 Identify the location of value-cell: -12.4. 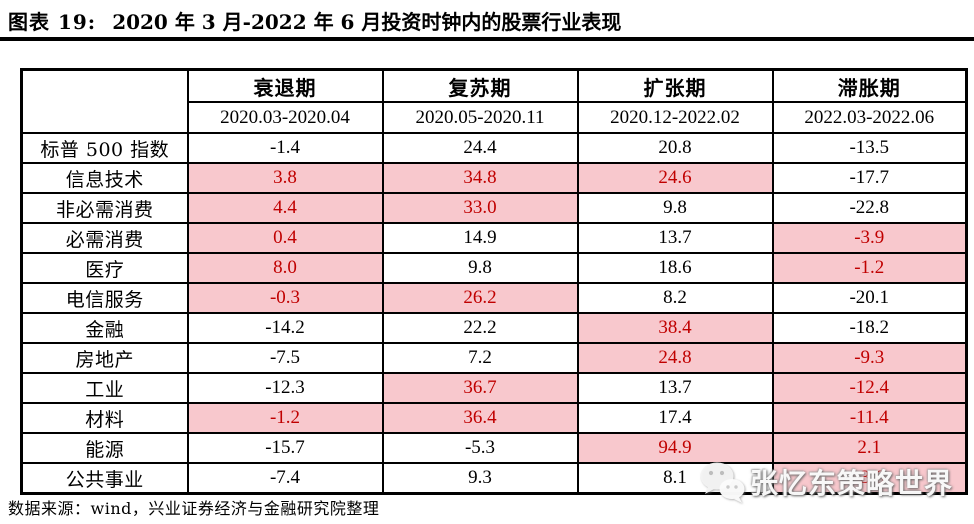
(869, 388).